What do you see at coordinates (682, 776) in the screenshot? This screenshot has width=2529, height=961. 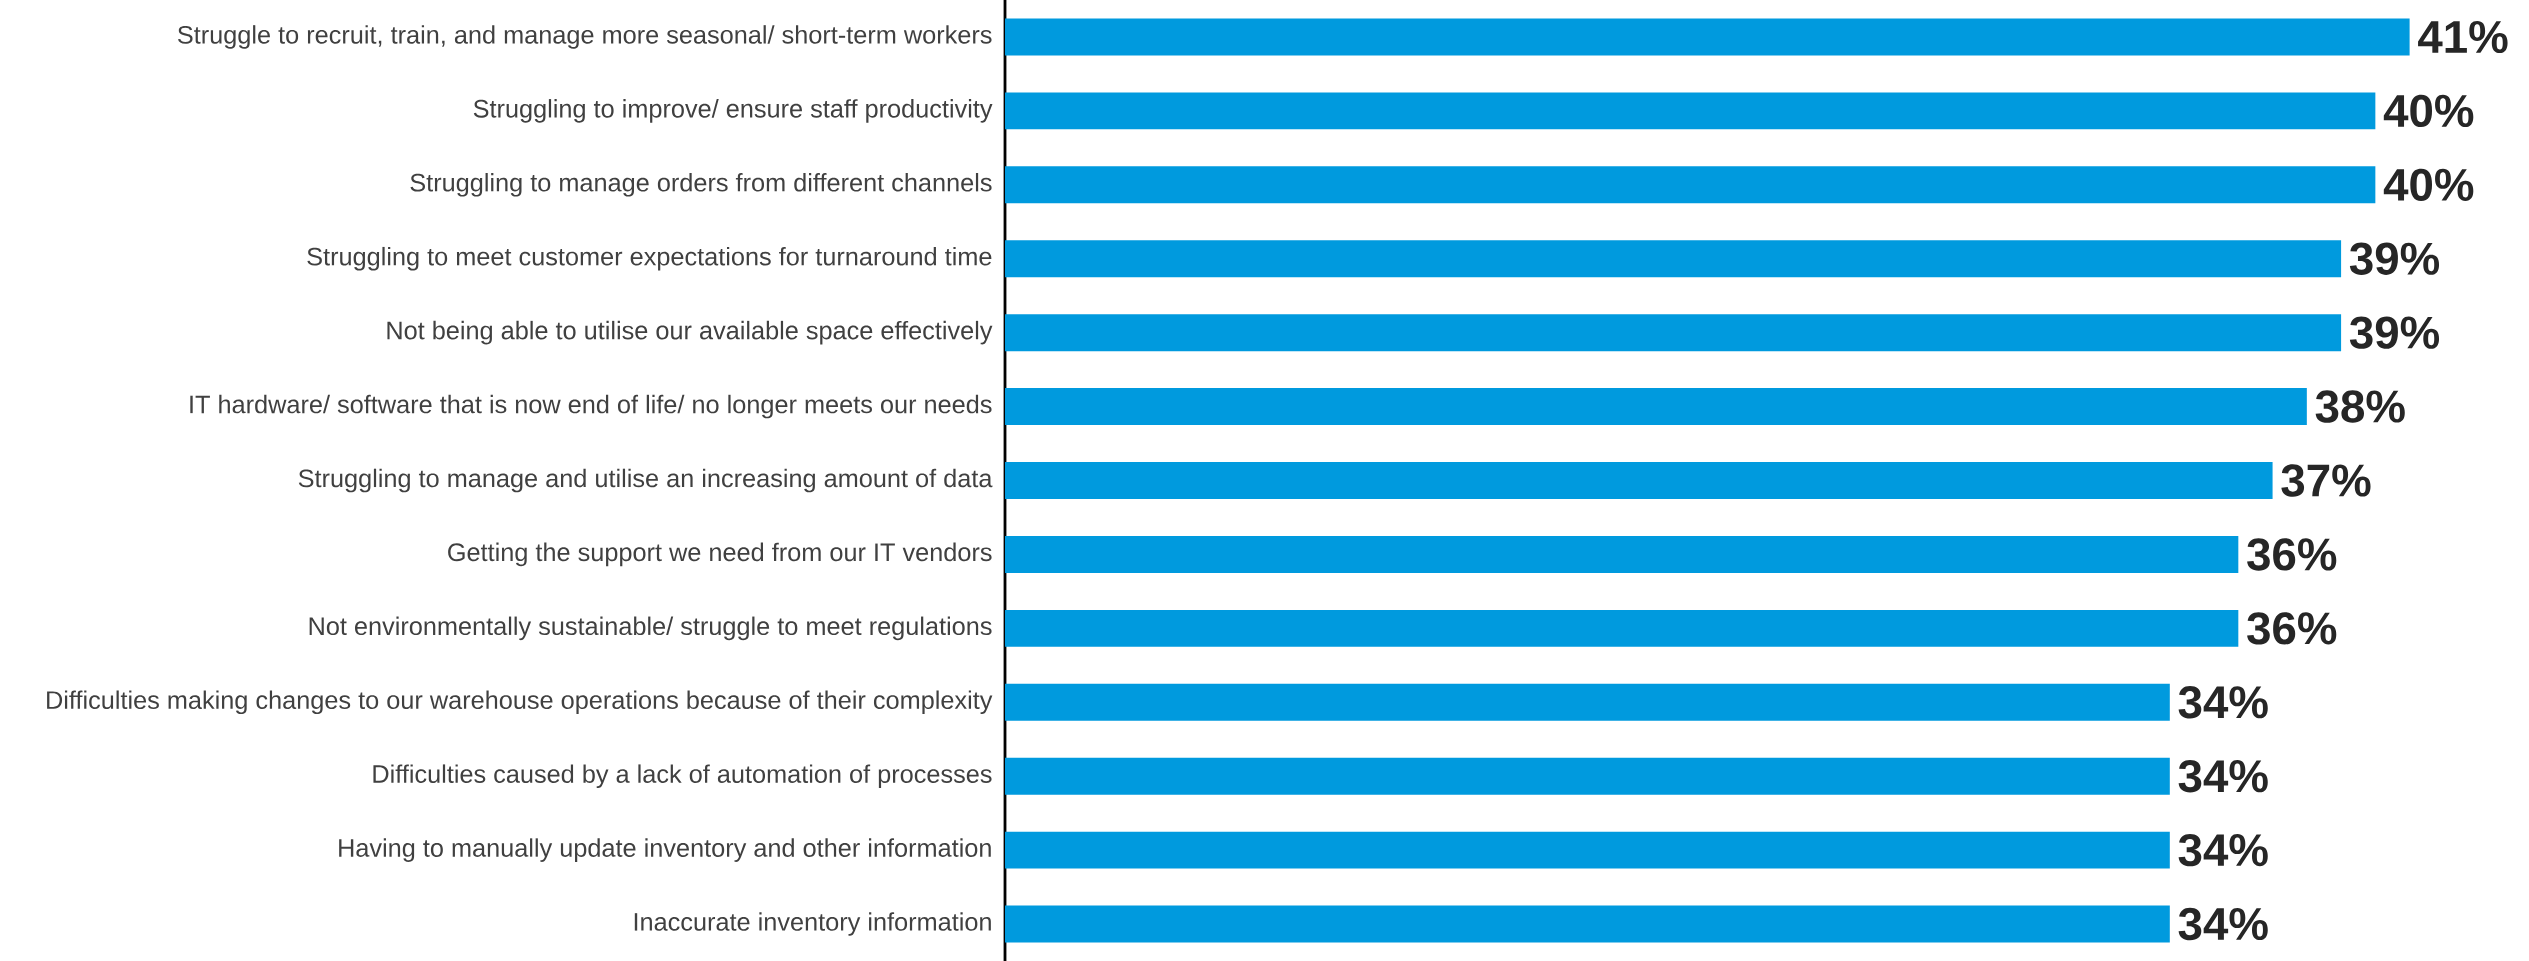 I see `y-tick-label: Difficulties caused by a lack of automation of processes` at bounding box center [682, 776].